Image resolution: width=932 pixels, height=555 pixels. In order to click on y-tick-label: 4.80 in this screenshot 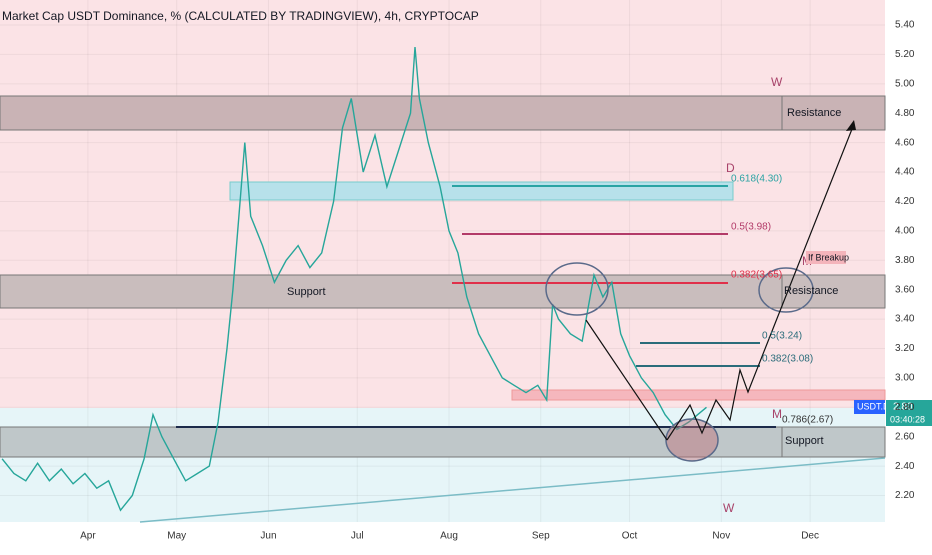, I will do `click(905, 113)`.